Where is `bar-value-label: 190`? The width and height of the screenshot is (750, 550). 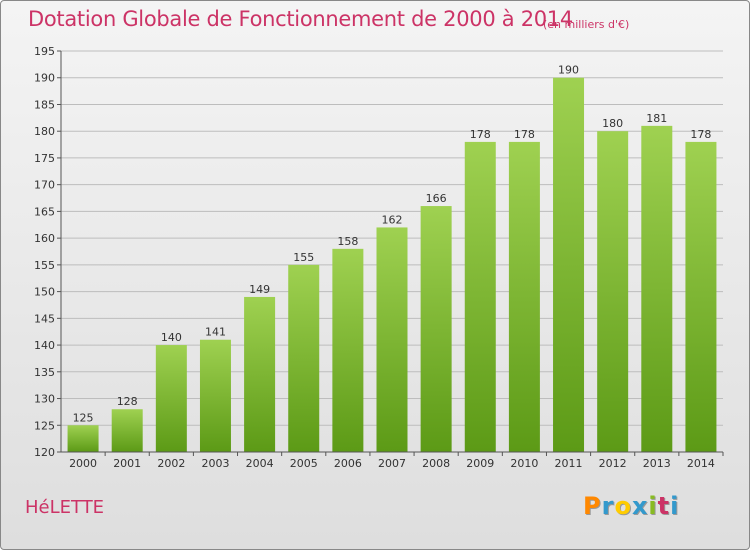 bar-value-label: 190 is located at coordinates (568, 70).